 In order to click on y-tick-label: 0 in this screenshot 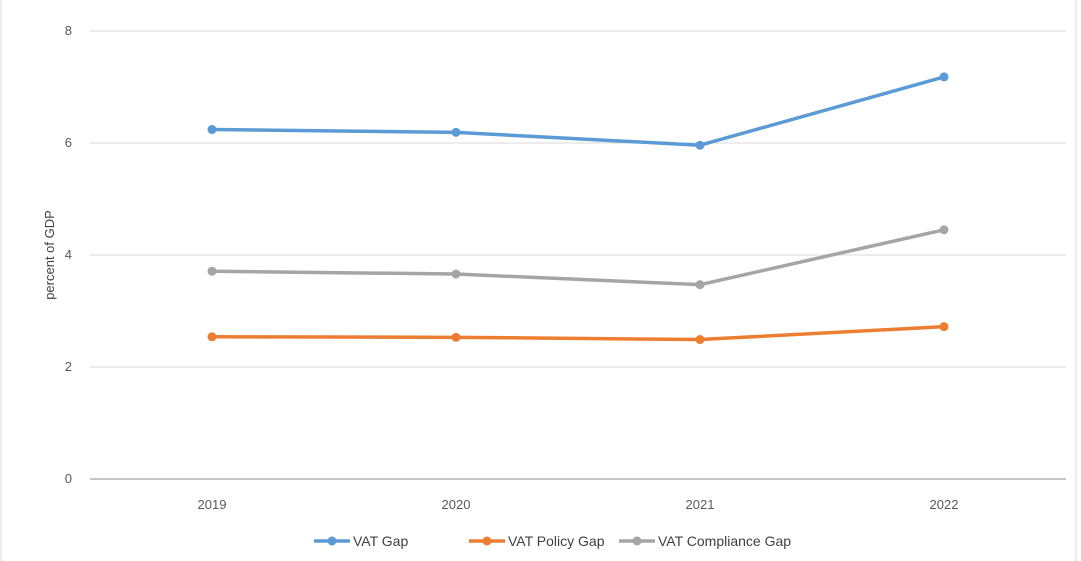, I will do `click(68, 478)`.